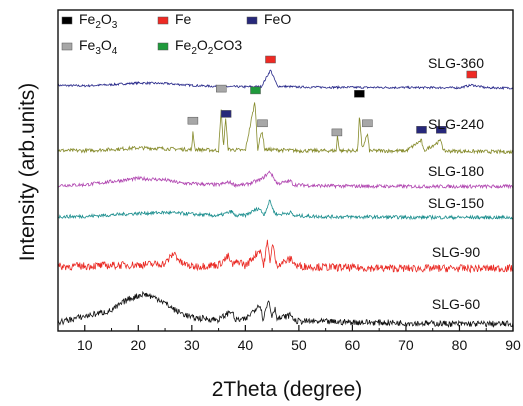 This screenshot has height=406, width=523. Describe the element at coordinates (456, 171) in the screenshot. I see `series-label-slg-180: SLG-180` at that location.